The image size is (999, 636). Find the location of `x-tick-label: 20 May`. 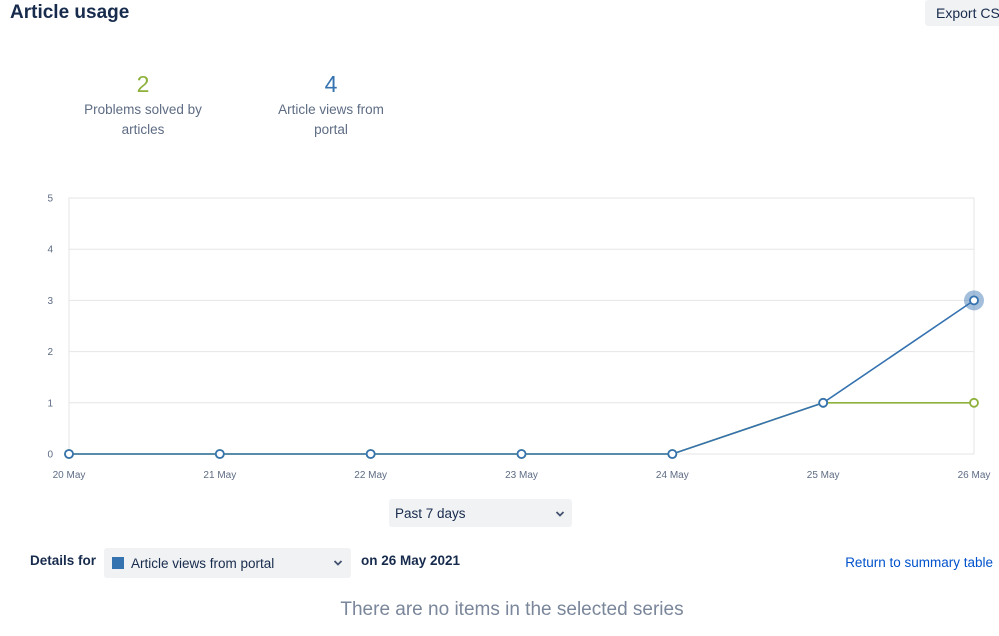

x-tick-label: 20 May is located at coordinates (69, 475).